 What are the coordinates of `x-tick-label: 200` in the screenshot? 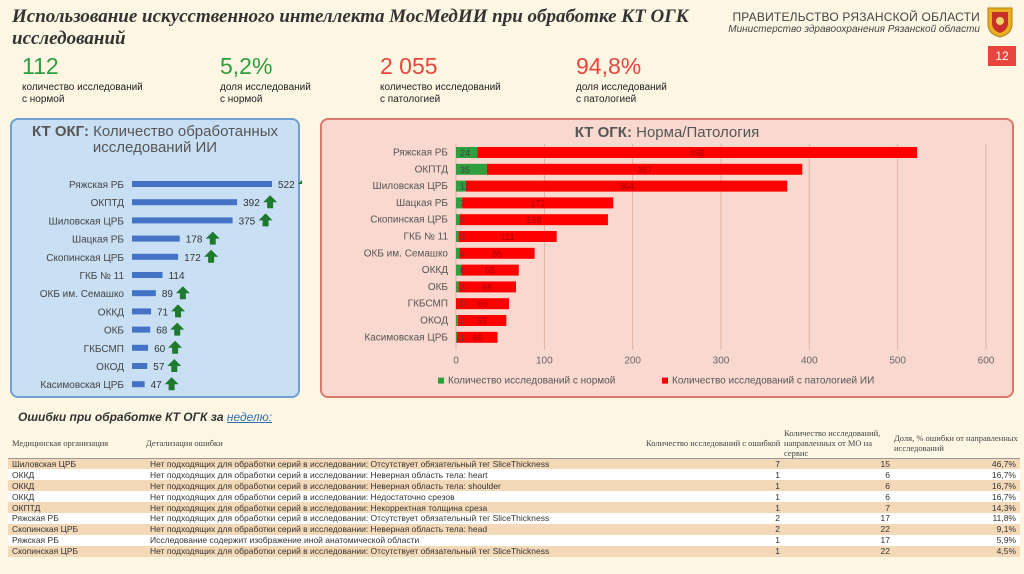 It's located at (632, 361).